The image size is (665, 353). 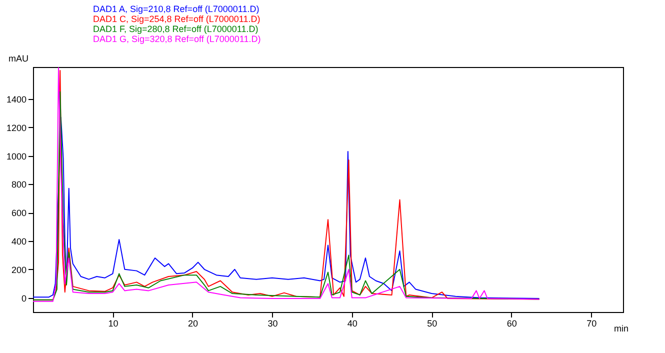 I want to click on y-tick-label: 0, so click(x=23, y=298).